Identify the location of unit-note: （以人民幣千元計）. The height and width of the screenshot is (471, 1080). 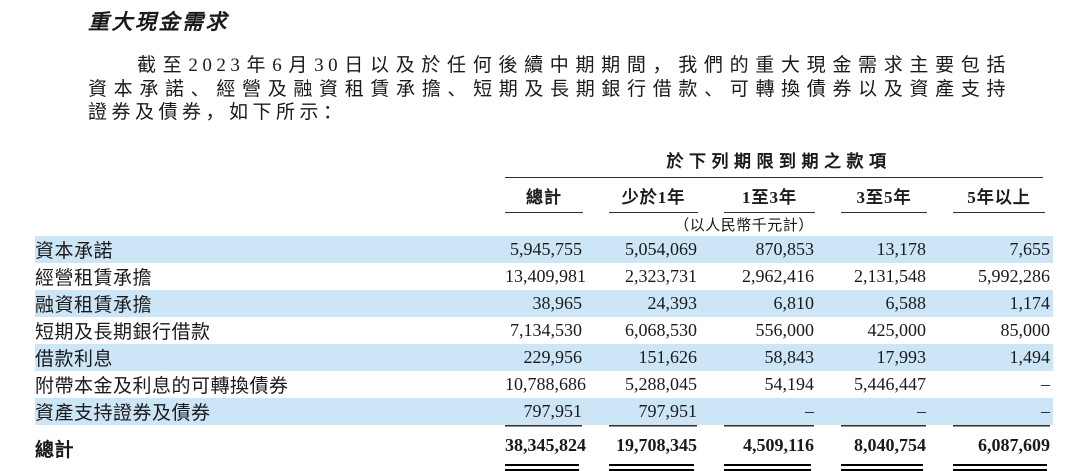
(744, 225).